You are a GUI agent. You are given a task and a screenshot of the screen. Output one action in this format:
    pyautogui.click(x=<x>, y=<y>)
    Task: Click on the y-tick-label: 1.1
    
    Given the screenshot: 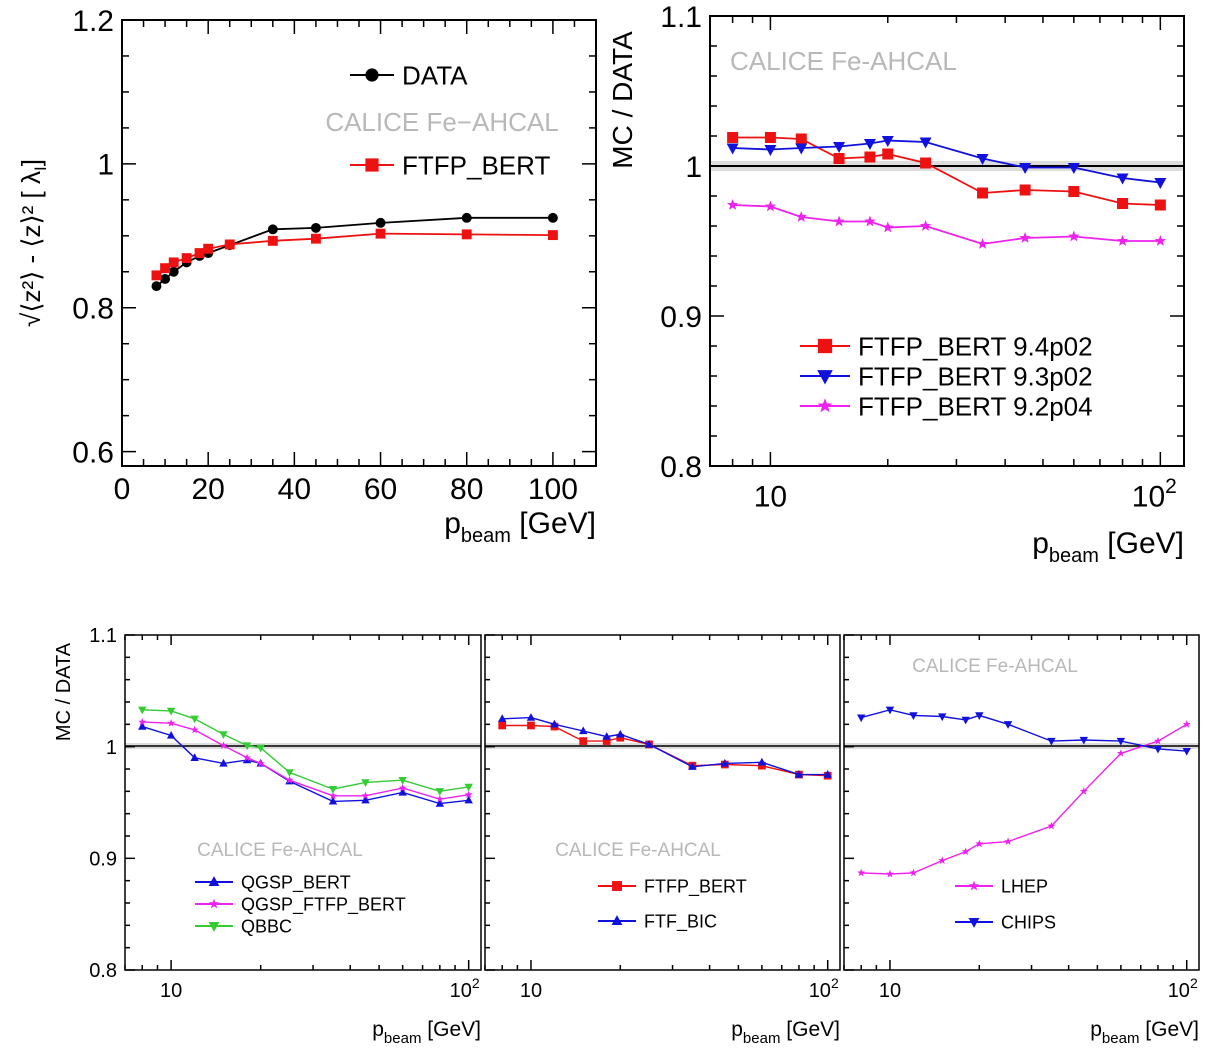 What is the action you would take?
    pyautogui.click(x=103, y=636)
    